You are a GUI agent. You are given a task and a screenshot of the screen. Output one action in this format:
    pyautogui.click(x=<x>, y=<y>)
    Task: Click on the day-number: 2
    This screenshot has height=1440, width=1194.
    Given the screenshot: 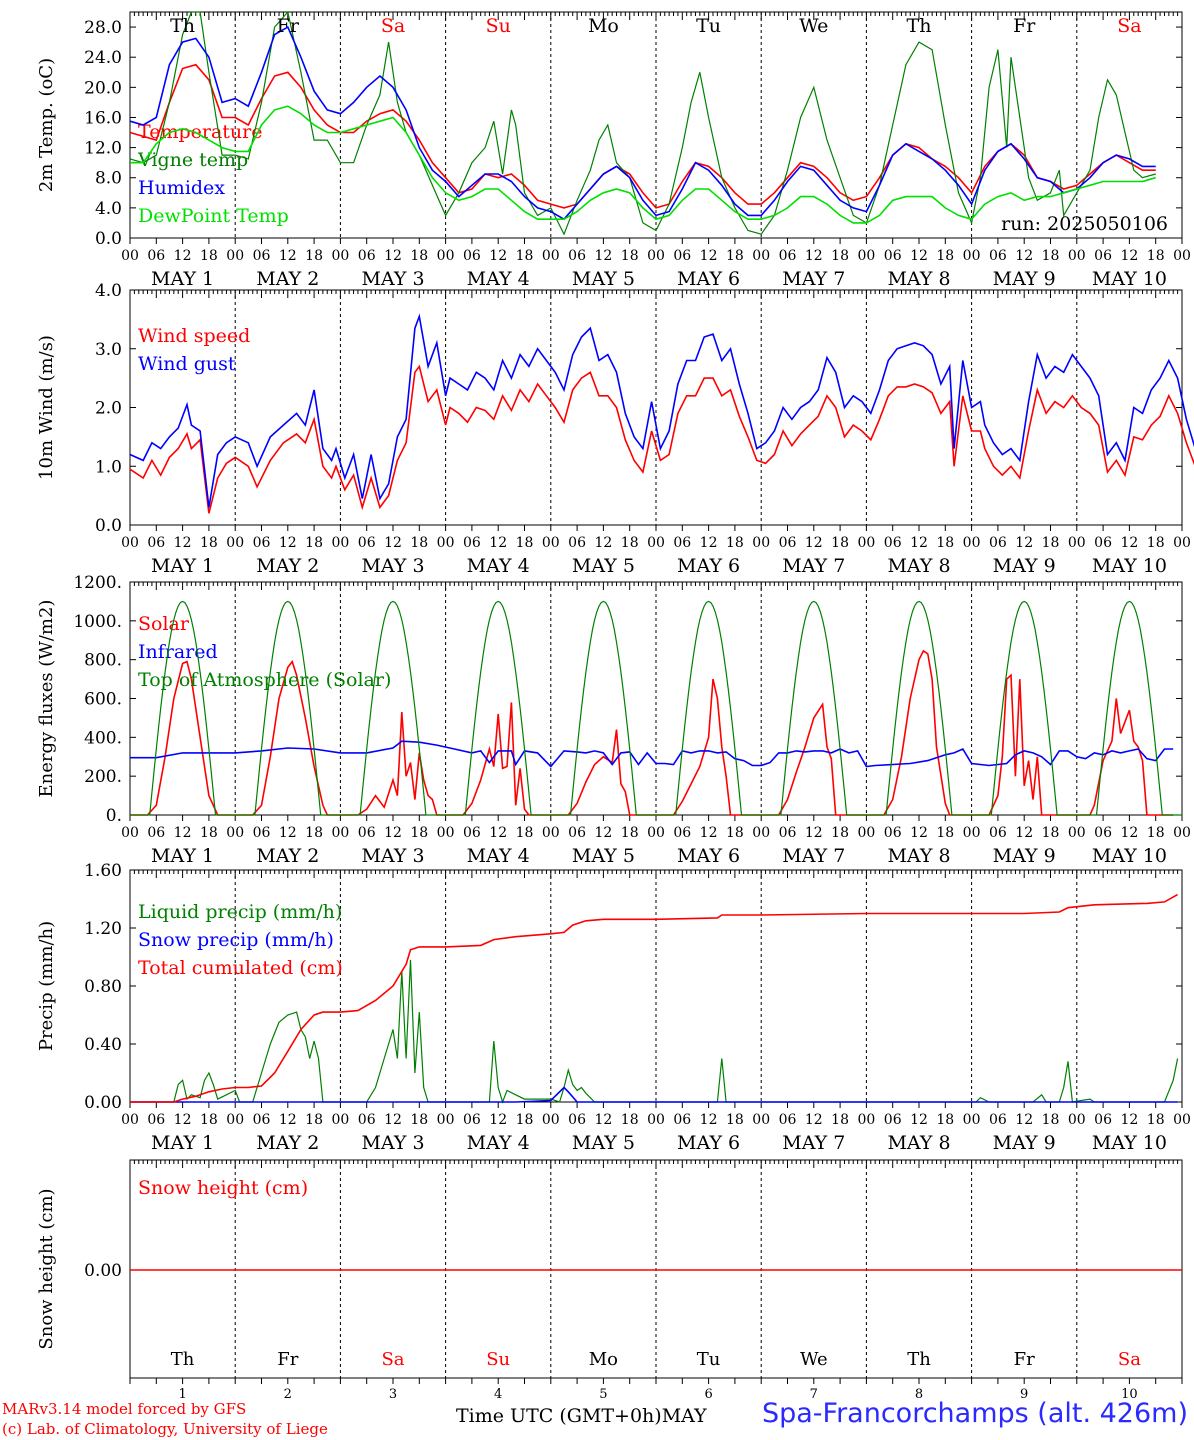 What is the action you would take?
    pyautogui.click(x=288, y=1394)
    